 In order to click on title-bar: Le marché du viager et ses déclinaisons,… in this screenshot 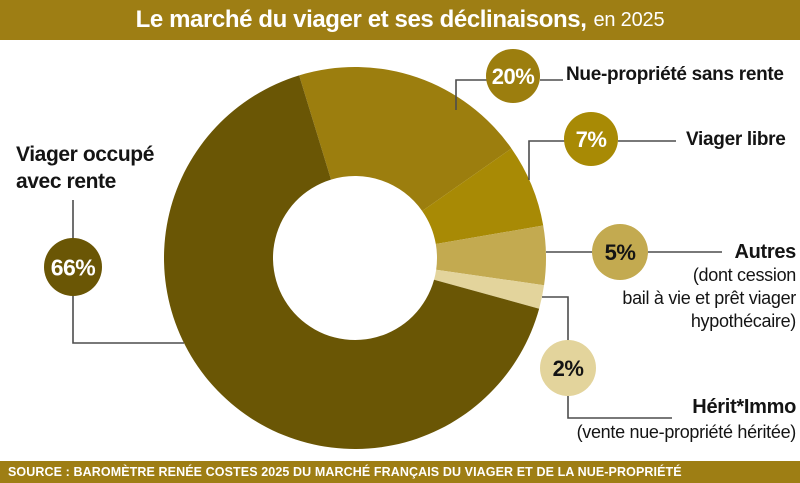, I will do `click(400, 20)`.